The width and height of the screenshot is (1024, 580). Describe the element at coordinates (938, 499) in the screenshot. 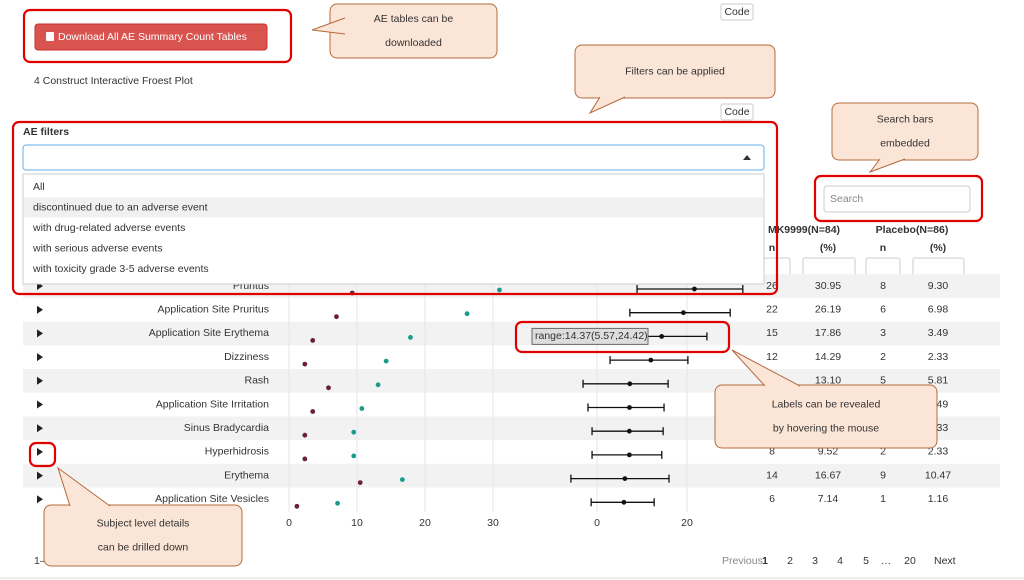

I see `pct-cell: 1.16` at that location.